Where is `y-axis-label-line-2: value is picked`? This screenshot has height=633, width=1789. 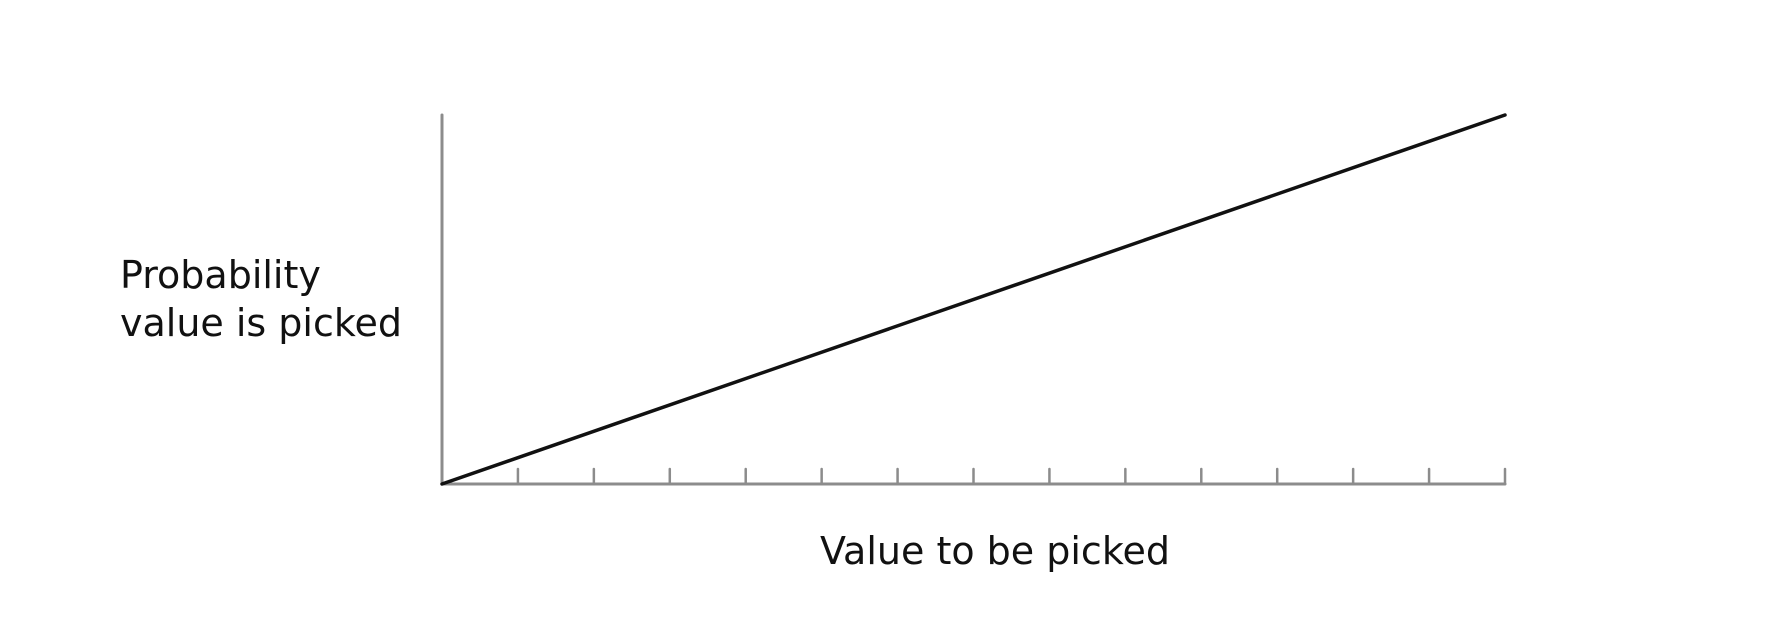
y-axis-label-line-2: value is picked is located at coordinates (261, 323).